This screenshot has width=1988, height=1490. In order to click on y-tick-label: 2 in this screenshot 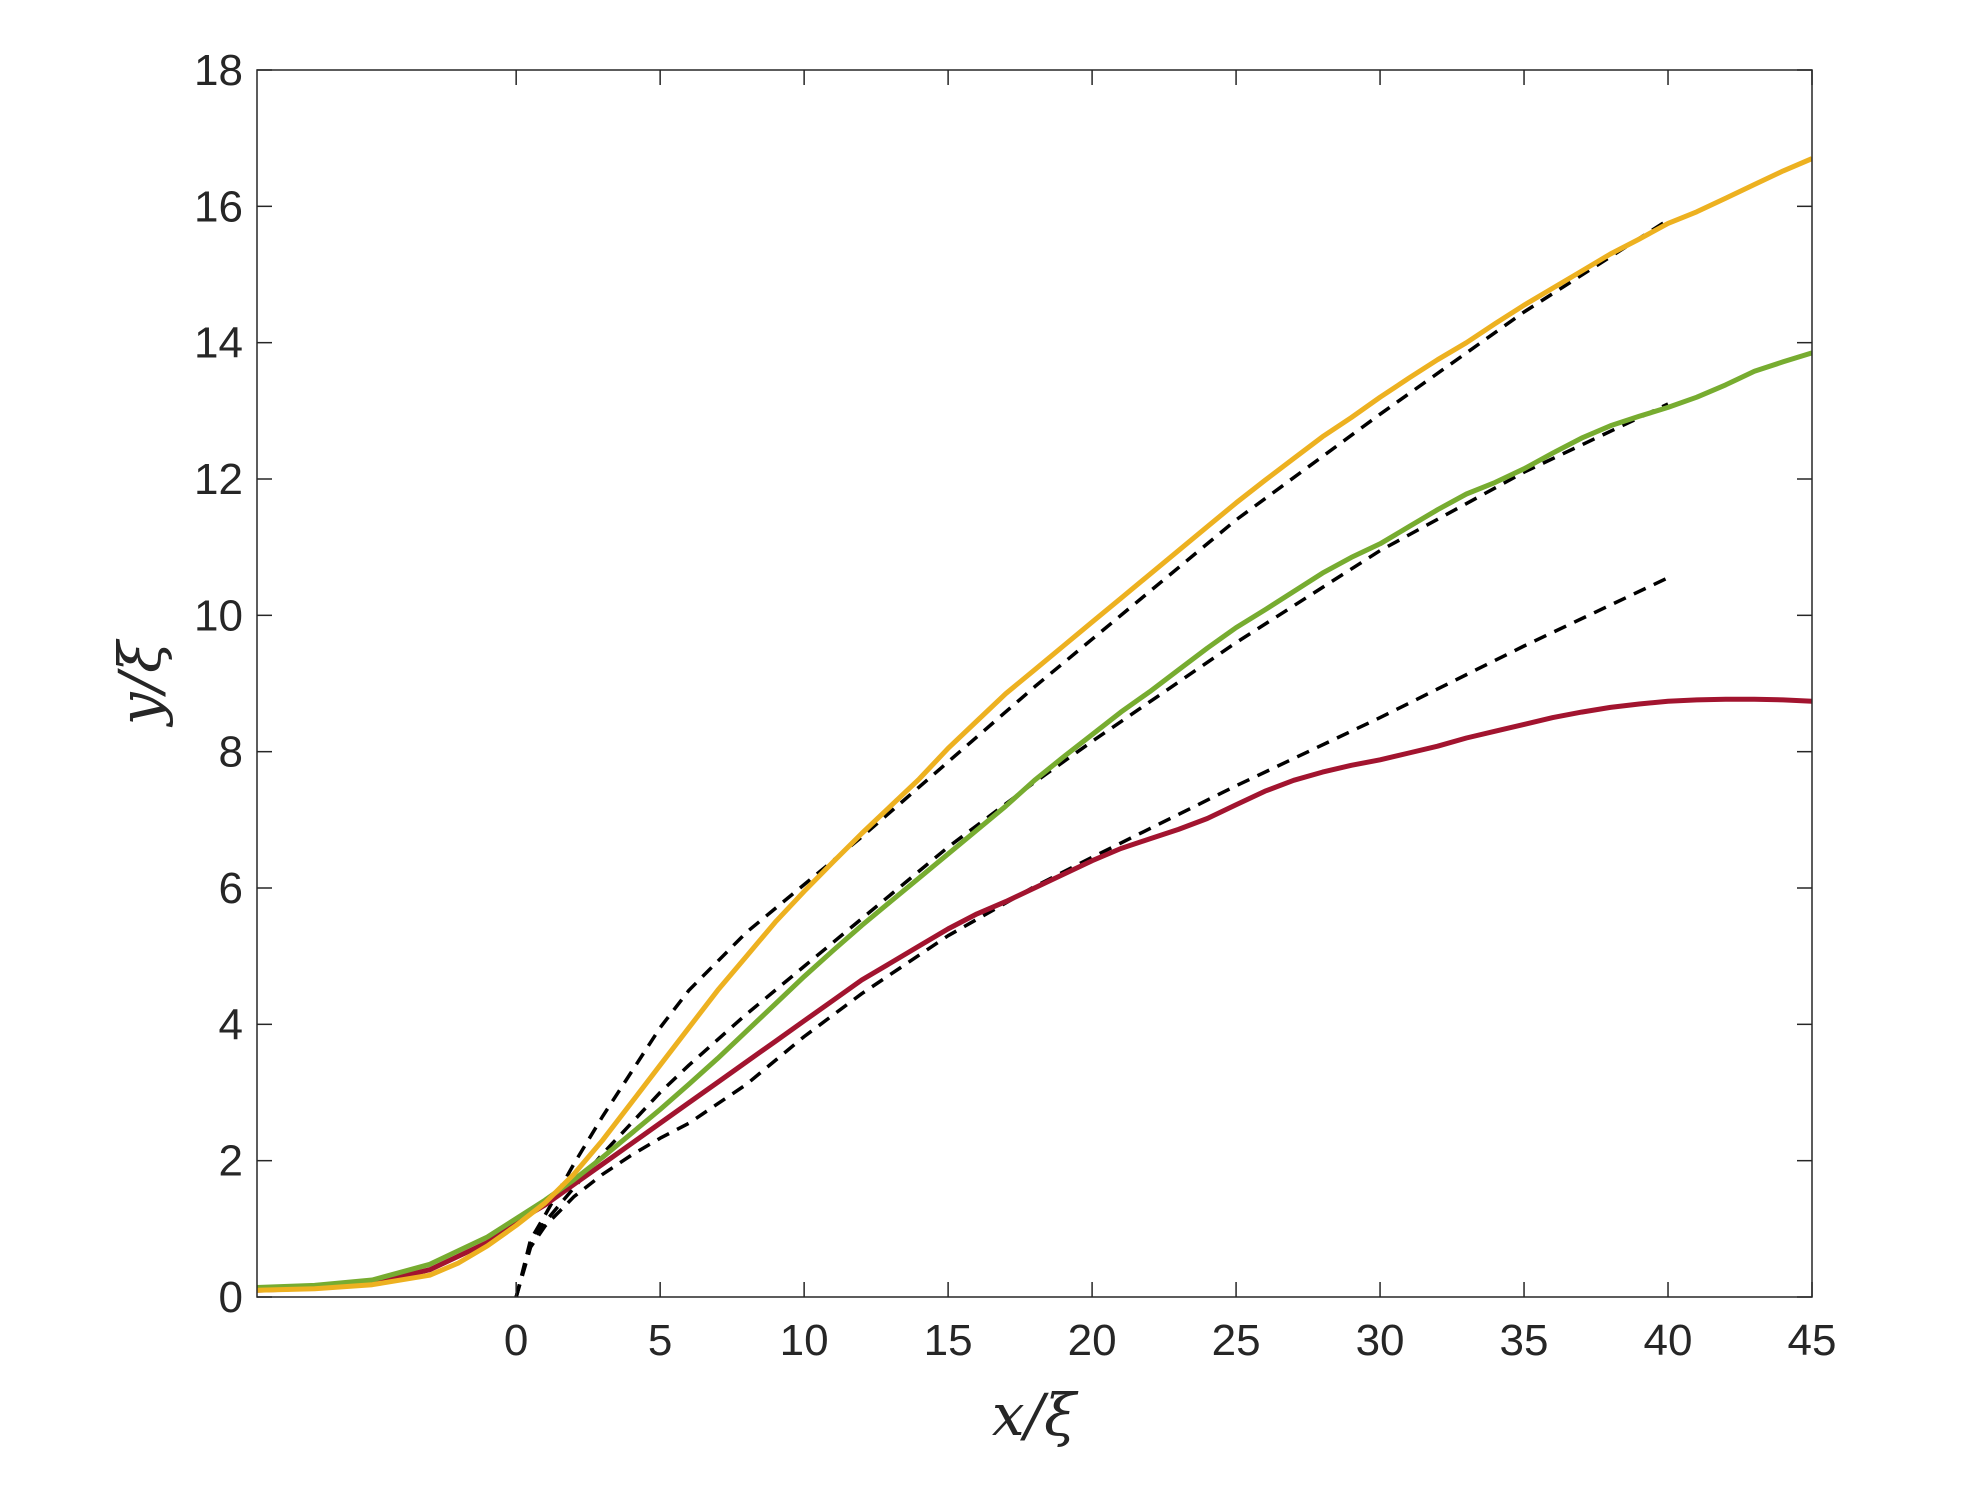, I will do `click(231, 1161)`.